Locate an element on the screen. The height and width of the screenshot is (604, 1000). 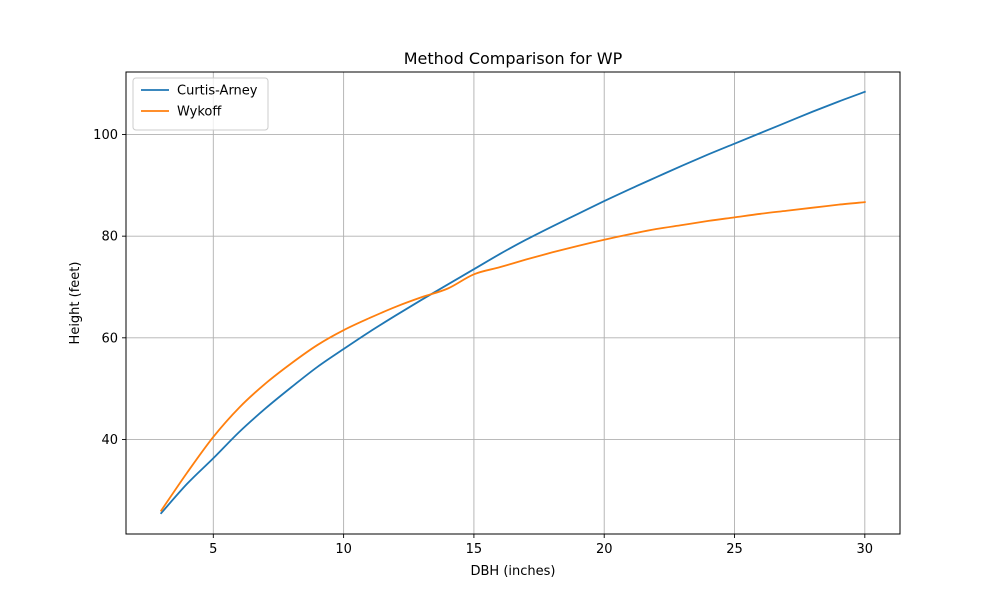
legend-label-curtis-arney: Curtis-Arney is located at coordinates (217, 91).